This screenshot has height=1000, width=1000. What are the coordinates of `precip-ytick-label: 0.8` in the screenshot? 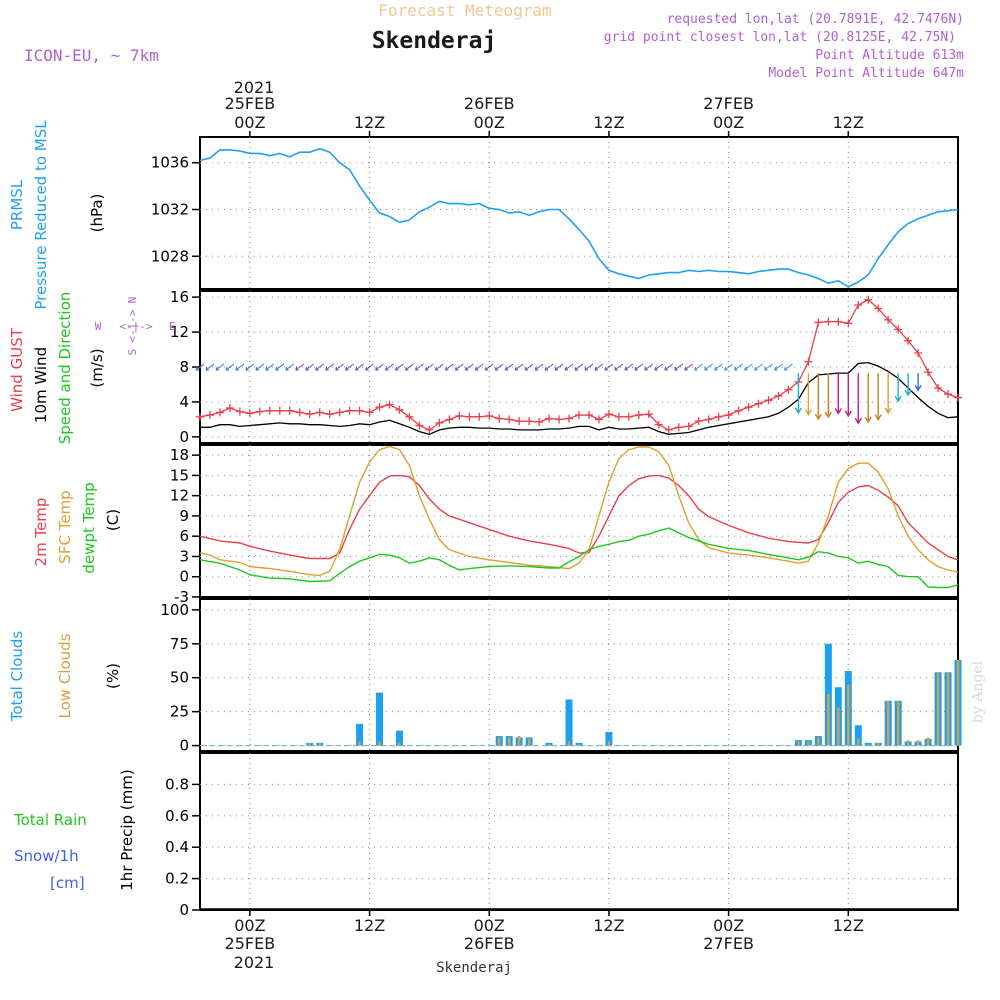 It's located at (177, 784).